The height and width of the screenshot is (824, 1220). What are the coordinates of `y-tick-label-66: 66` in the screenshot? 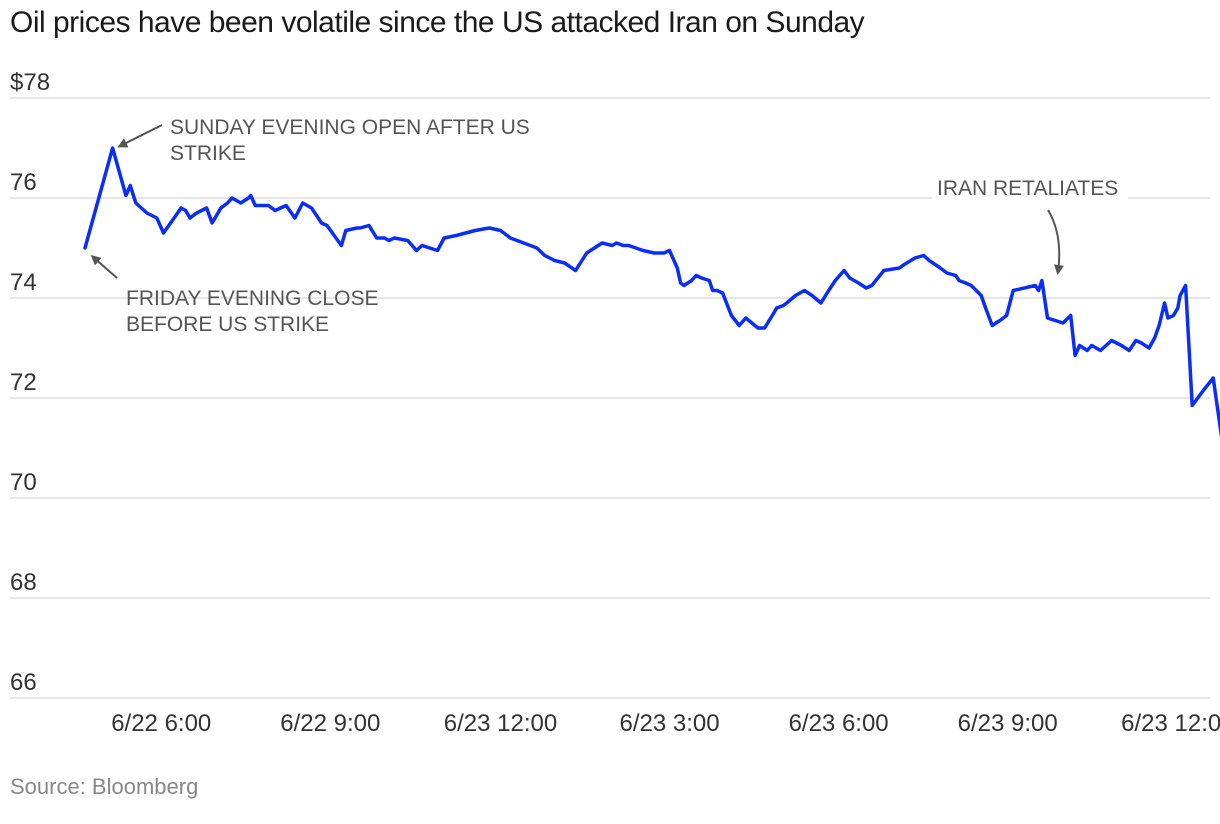 It's located at (23, 682).